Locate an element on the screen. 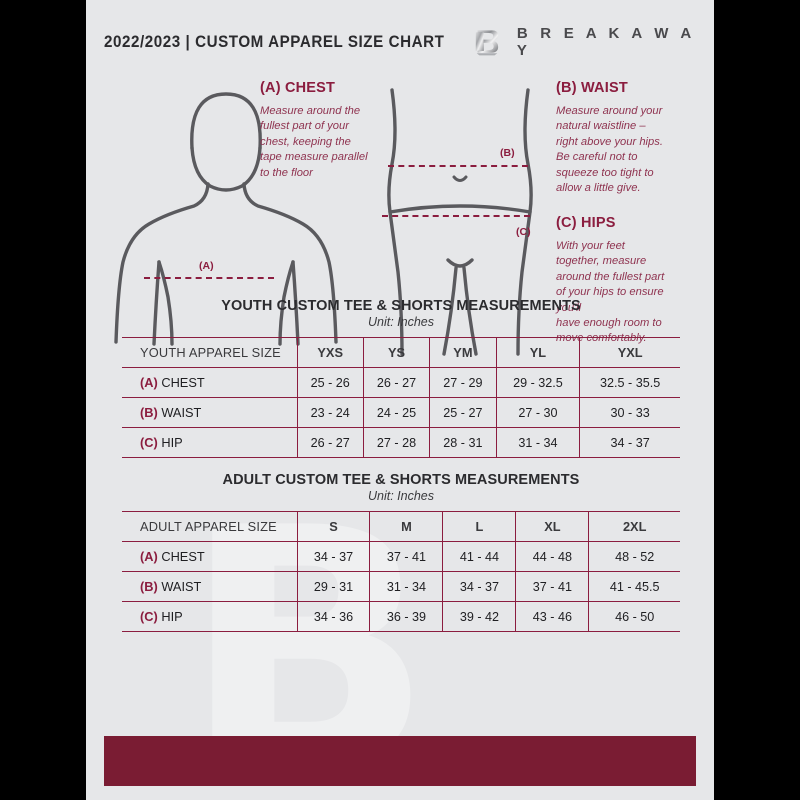 The width and height of the screenshot is (800, 800). male-torso-outline-figure is located at coordinates (226, 219).